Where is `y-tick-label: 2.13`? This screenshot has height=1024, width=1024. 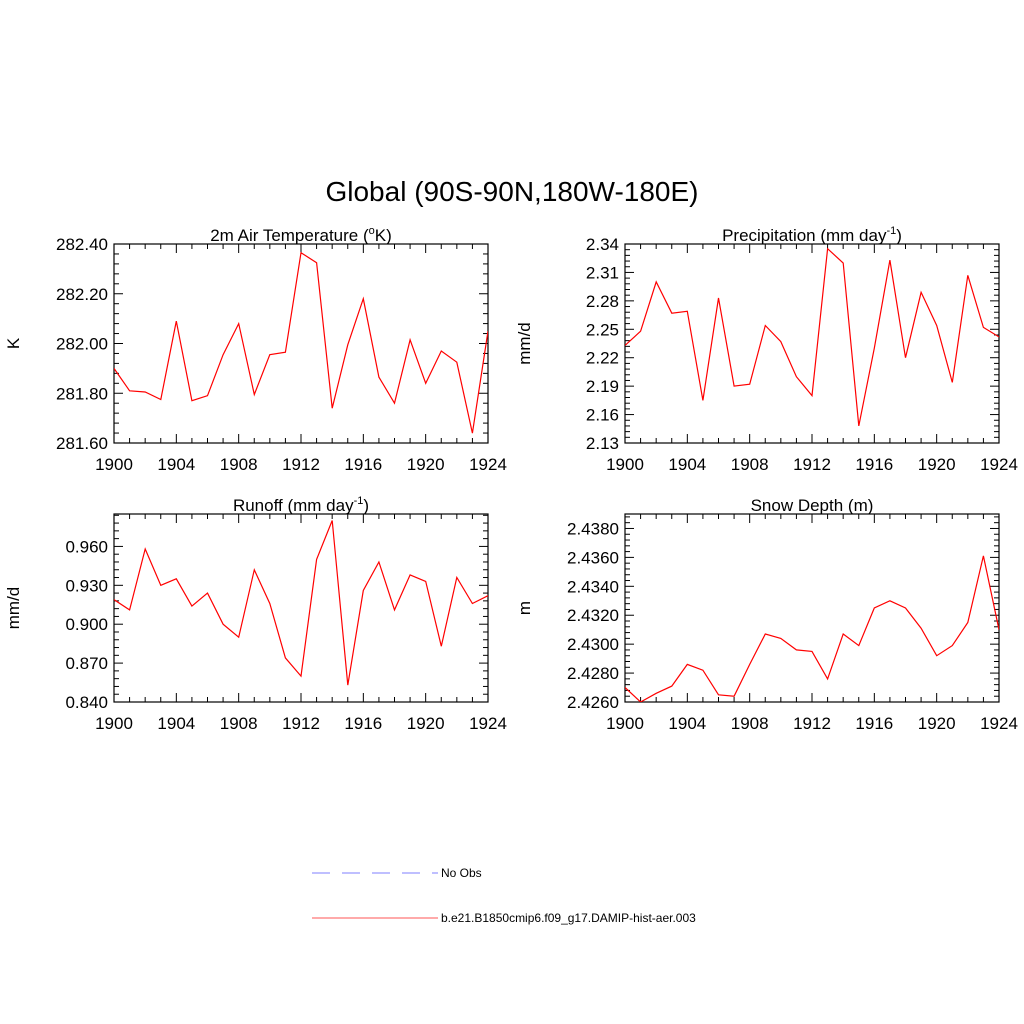 y-tick-label: 2.13 is located at coordinates (602, 443).